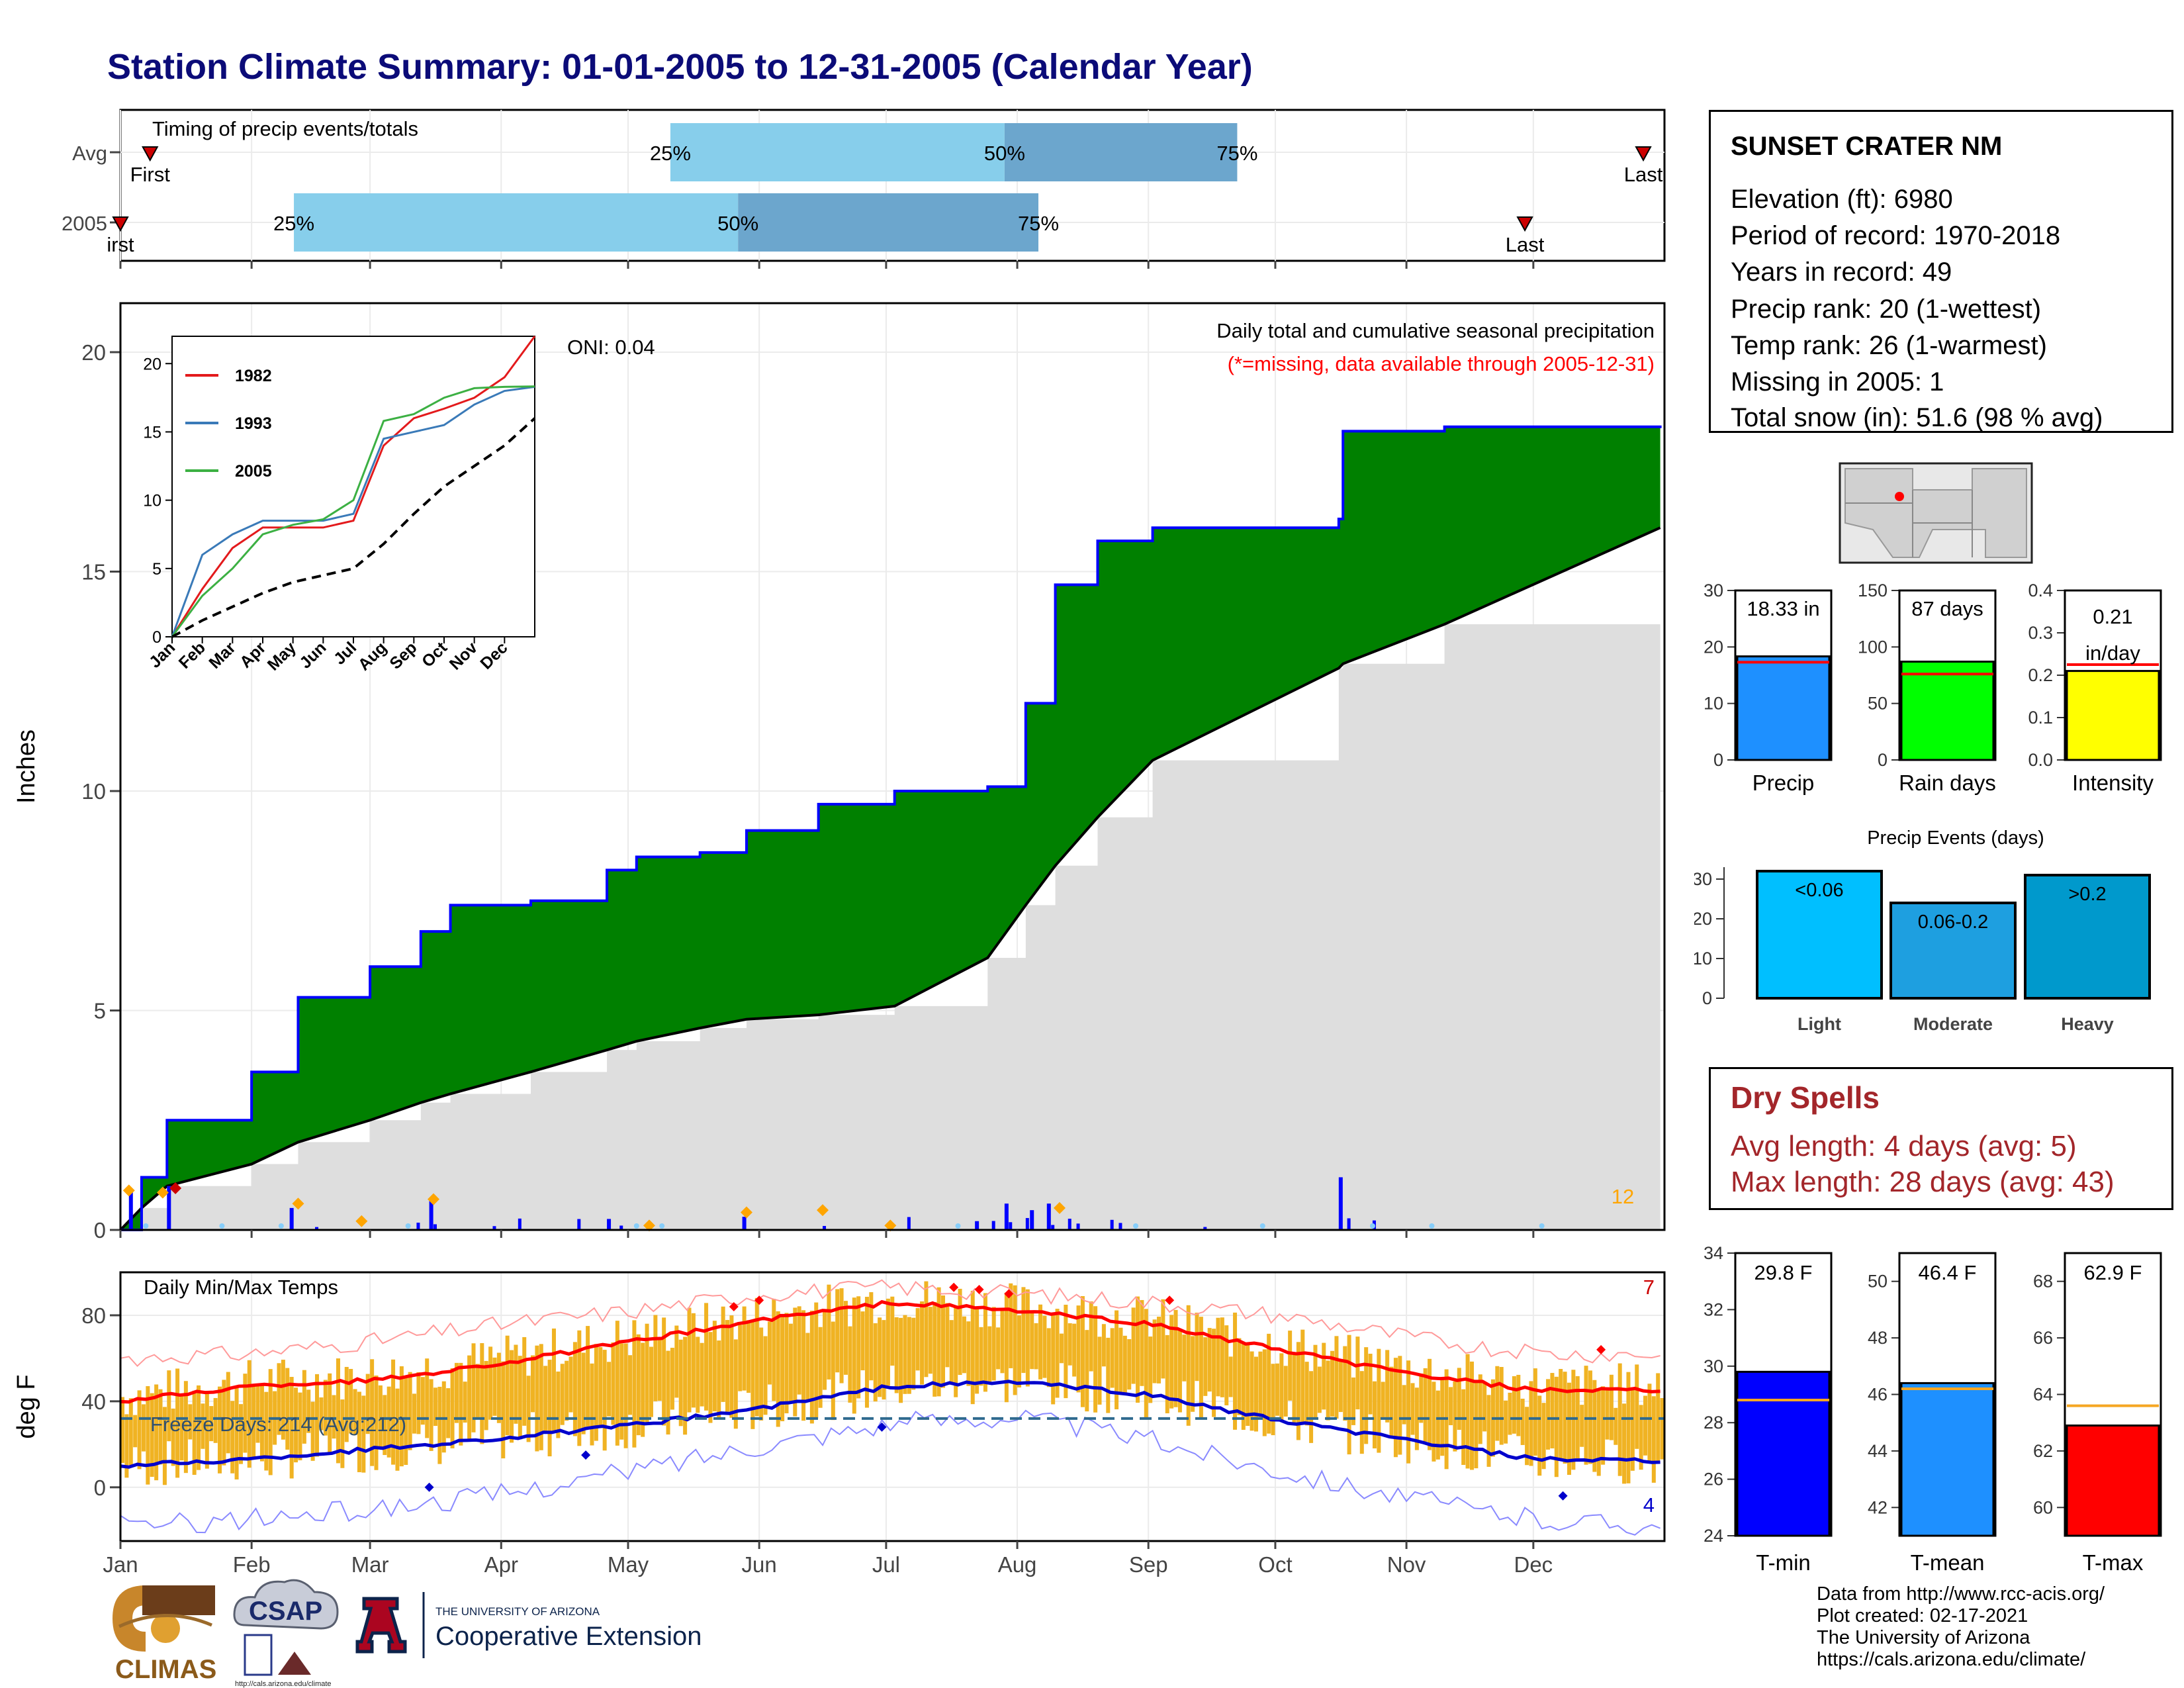 The width and height of the screenshot is (2184, 1688). Describe the element at coordinates (1525, 244) in the screenshot. I see `last-label: Last` at that location.